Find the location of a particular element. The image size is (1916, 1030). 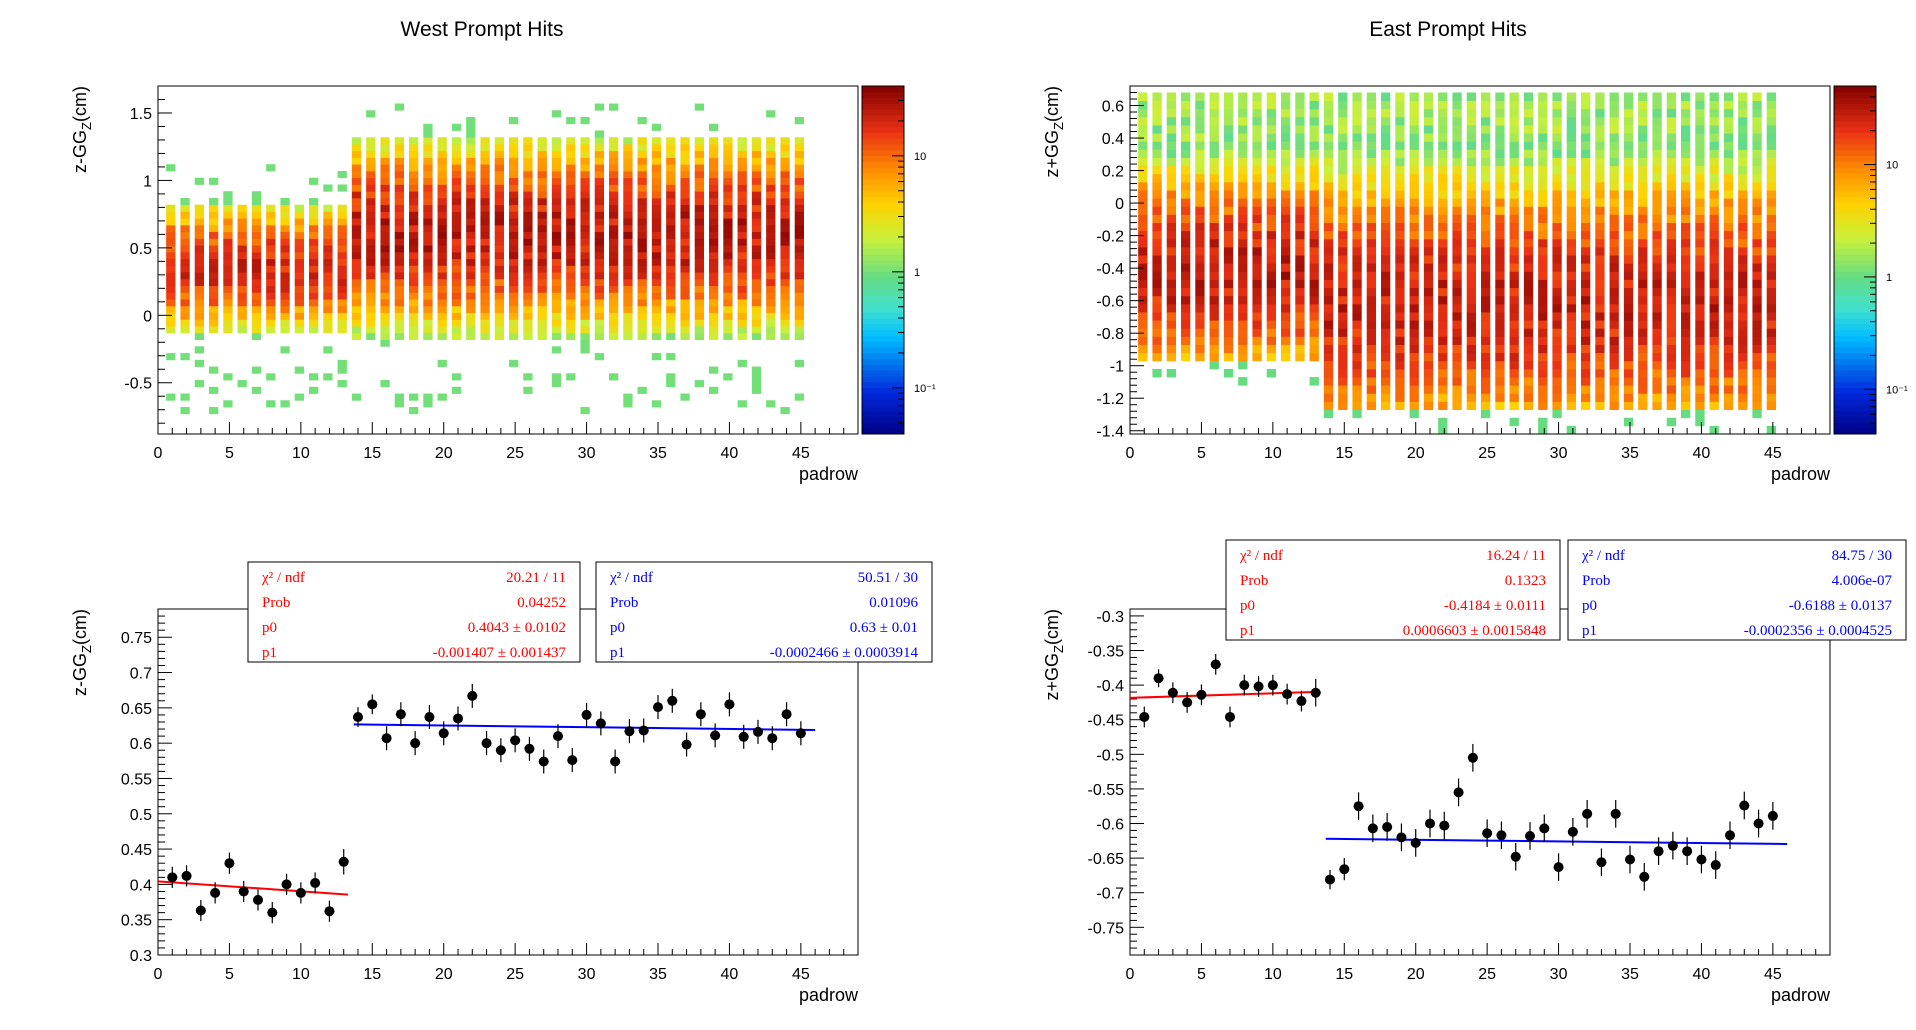

stats-value: 0.63 ± 0.01 is located at coordinates (884, 628).